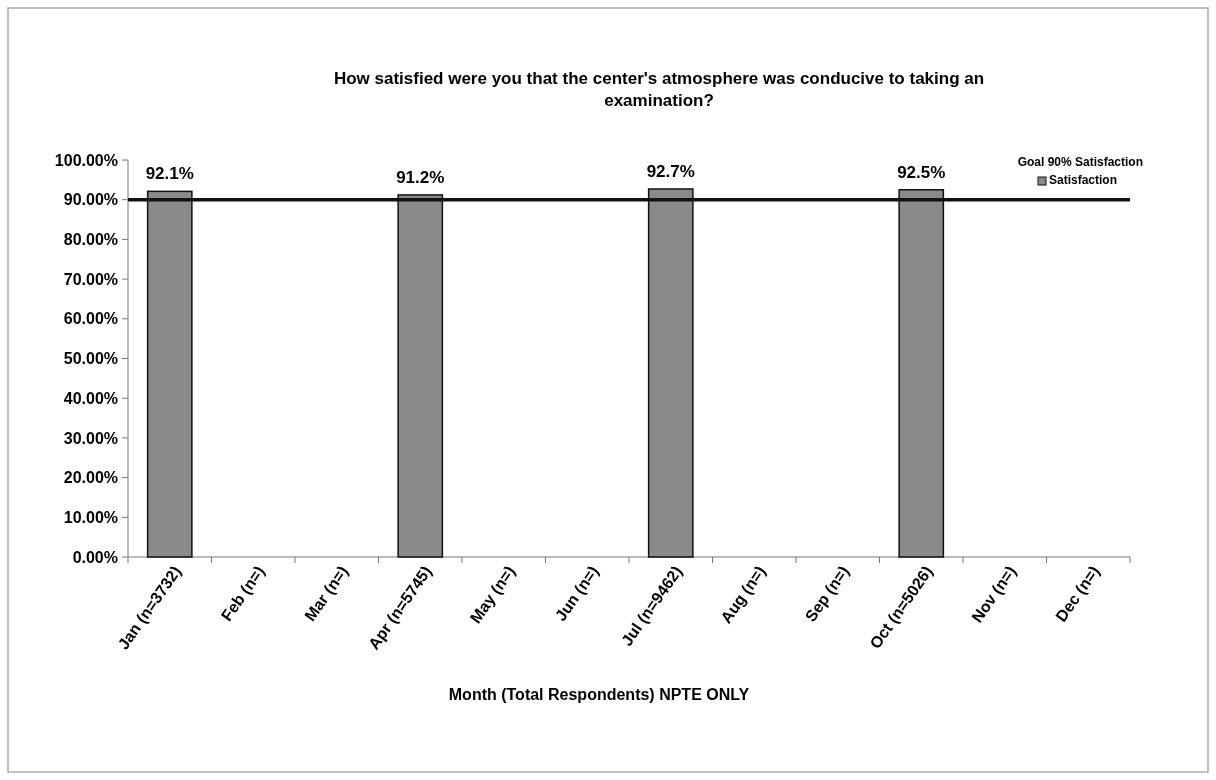 This screenshot has height=780, width=1216. Describe the element at coordinates (659, 89) in the screenshot. I see `chart-title: How satisfied were you that the center's atmosphere was conducive to taking an examination?` at that location.